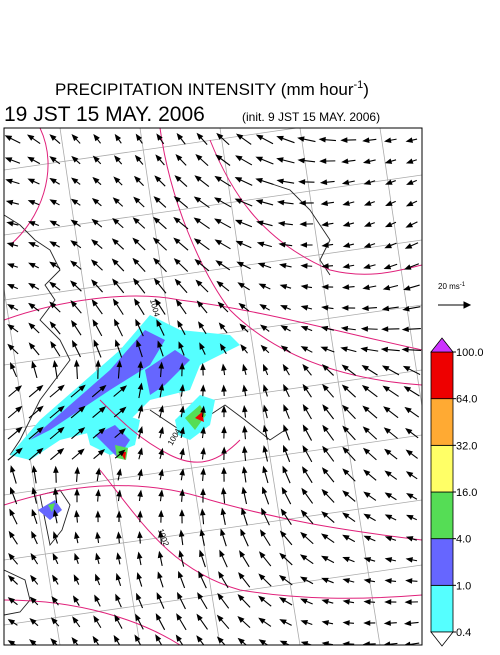 The height and width of the screenshot is (655, 500). What do you see at coordinates (260, 386) in the screenshot?
I see `grid-line` at bounding box center [260, 386].